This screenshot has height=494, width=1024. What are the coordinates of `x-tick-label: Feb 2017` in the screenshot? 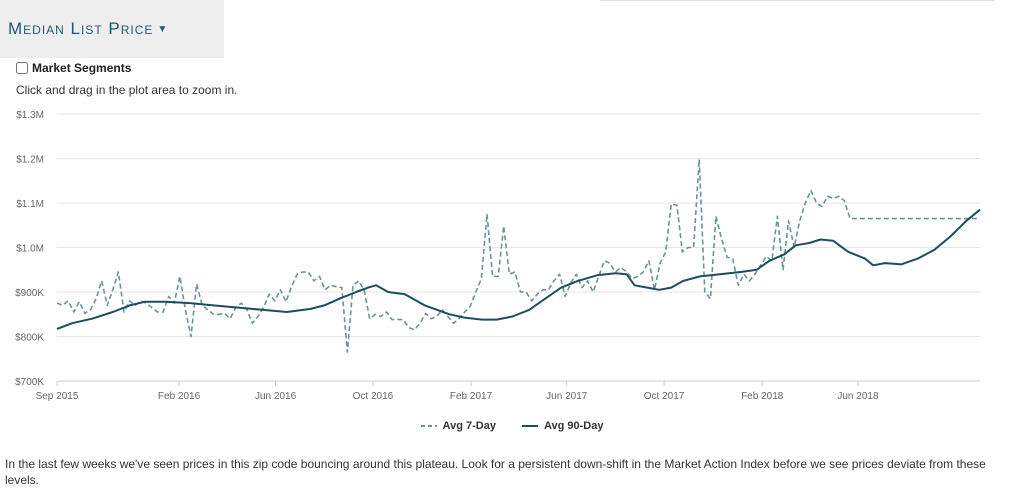 It's located at (471, 396).